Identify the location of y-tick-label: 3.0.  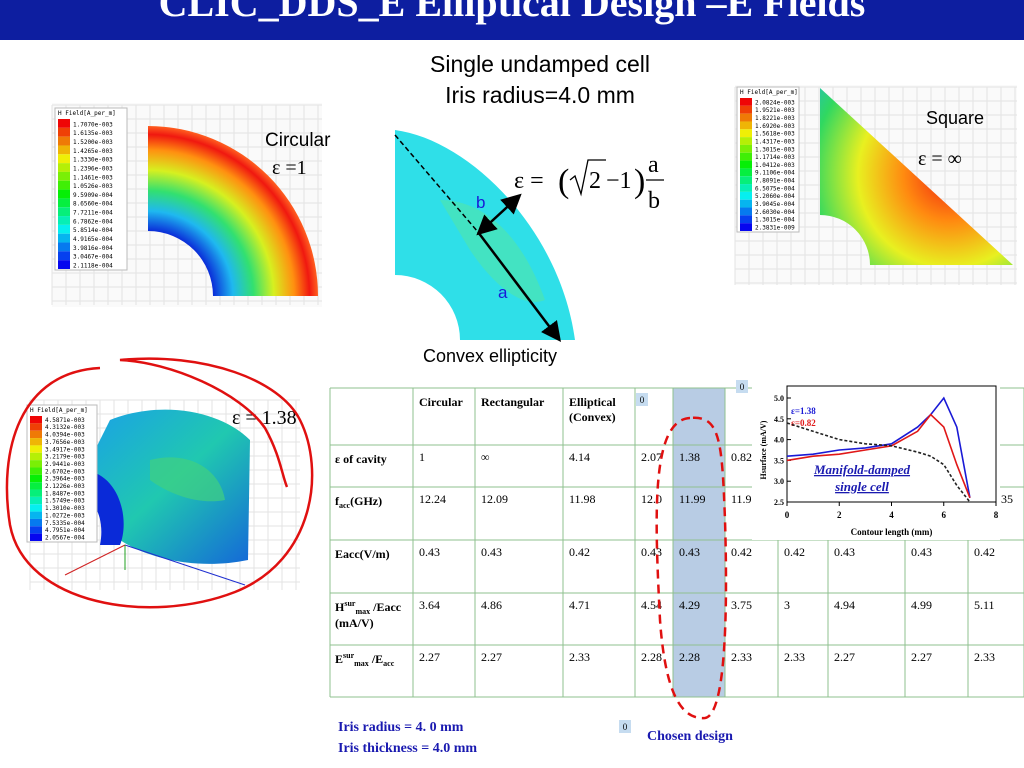
(779, 481).